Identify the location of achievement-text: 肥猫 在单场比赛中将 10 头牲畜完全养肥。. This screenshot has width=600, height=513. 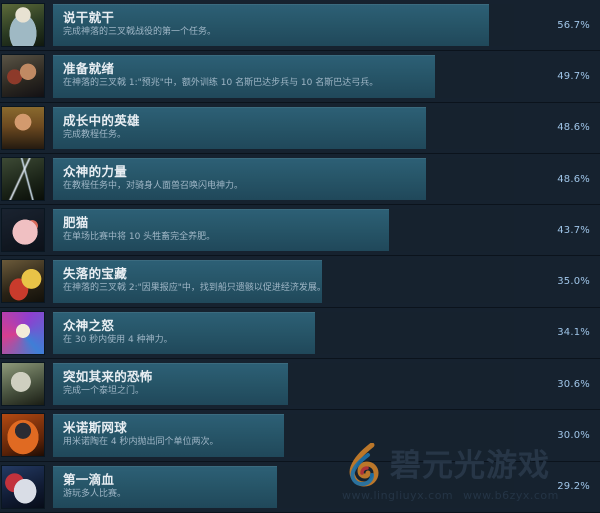
(283, 226).